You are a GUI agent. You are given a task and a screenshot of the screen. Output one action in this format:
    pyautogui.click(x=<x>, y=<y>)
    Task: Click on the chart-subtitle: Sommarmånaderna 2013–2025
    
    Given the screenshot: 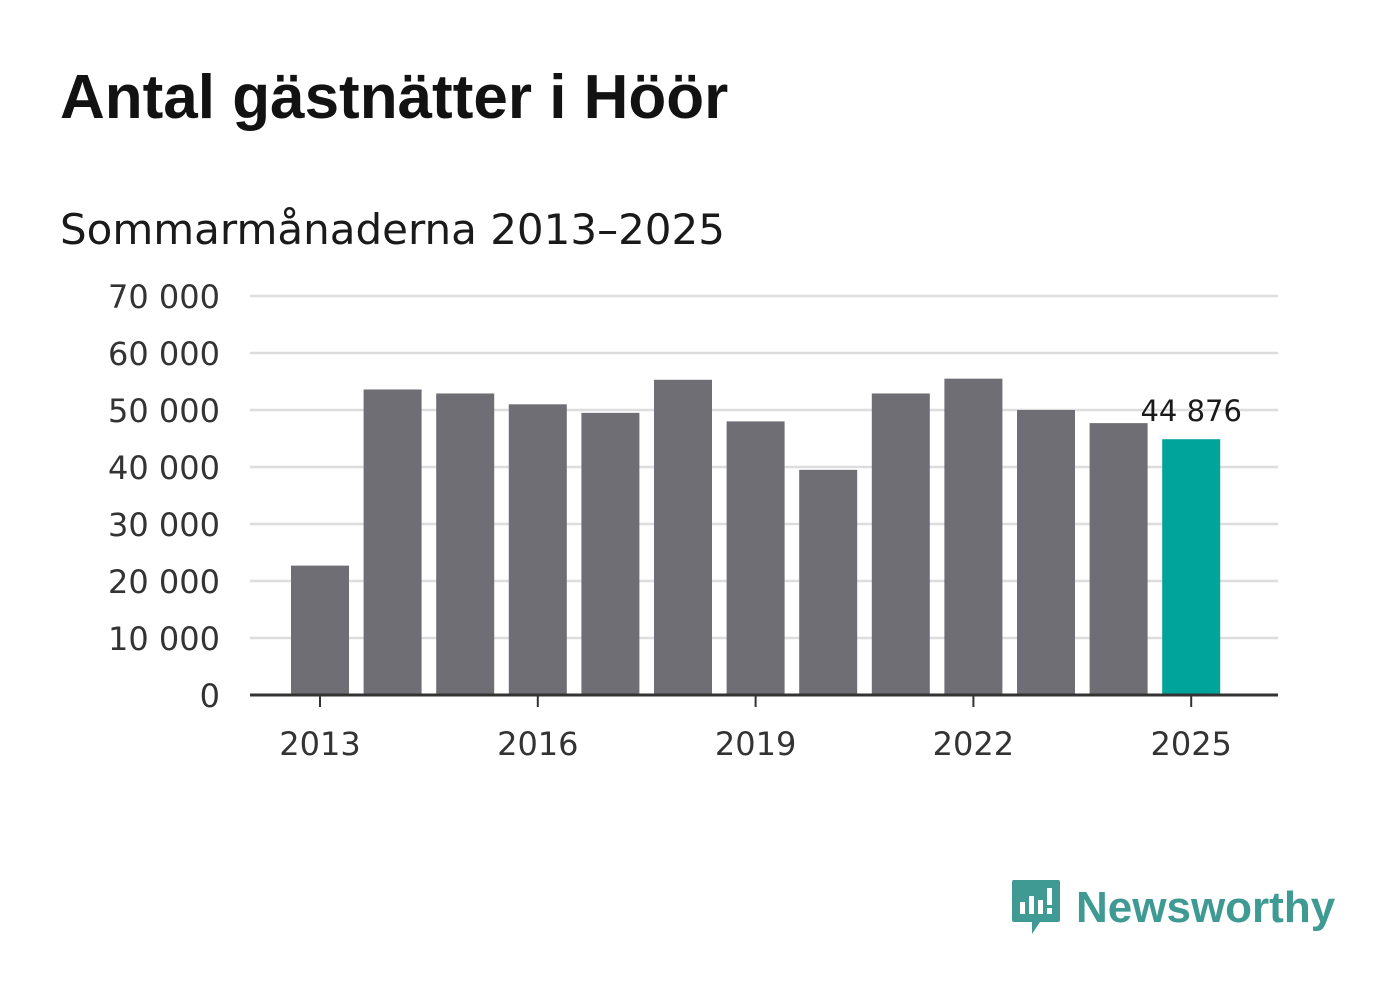 What is the action you would take?
    pyautogui.click(x=392, y=229)
    